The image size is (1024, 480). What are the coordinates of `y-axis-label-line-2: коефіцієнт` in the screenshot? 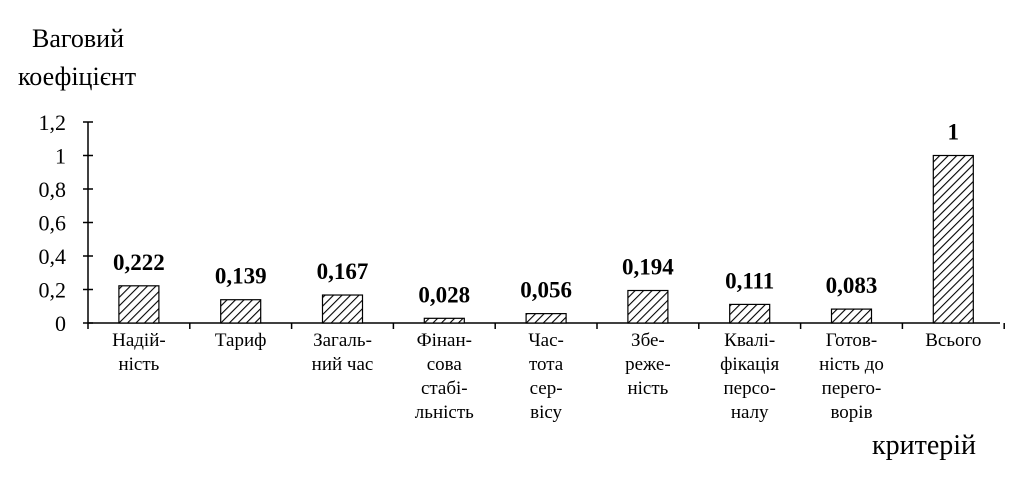 It's located at (77, 76).